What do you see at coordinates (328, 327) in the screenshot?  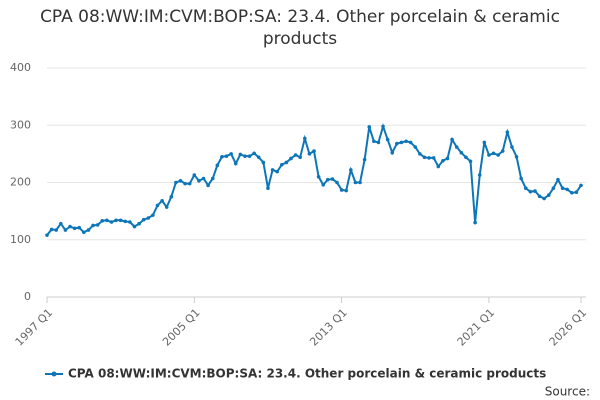 I see `x-tick-label: 2013 Q1` at bounding box center [328, 327].